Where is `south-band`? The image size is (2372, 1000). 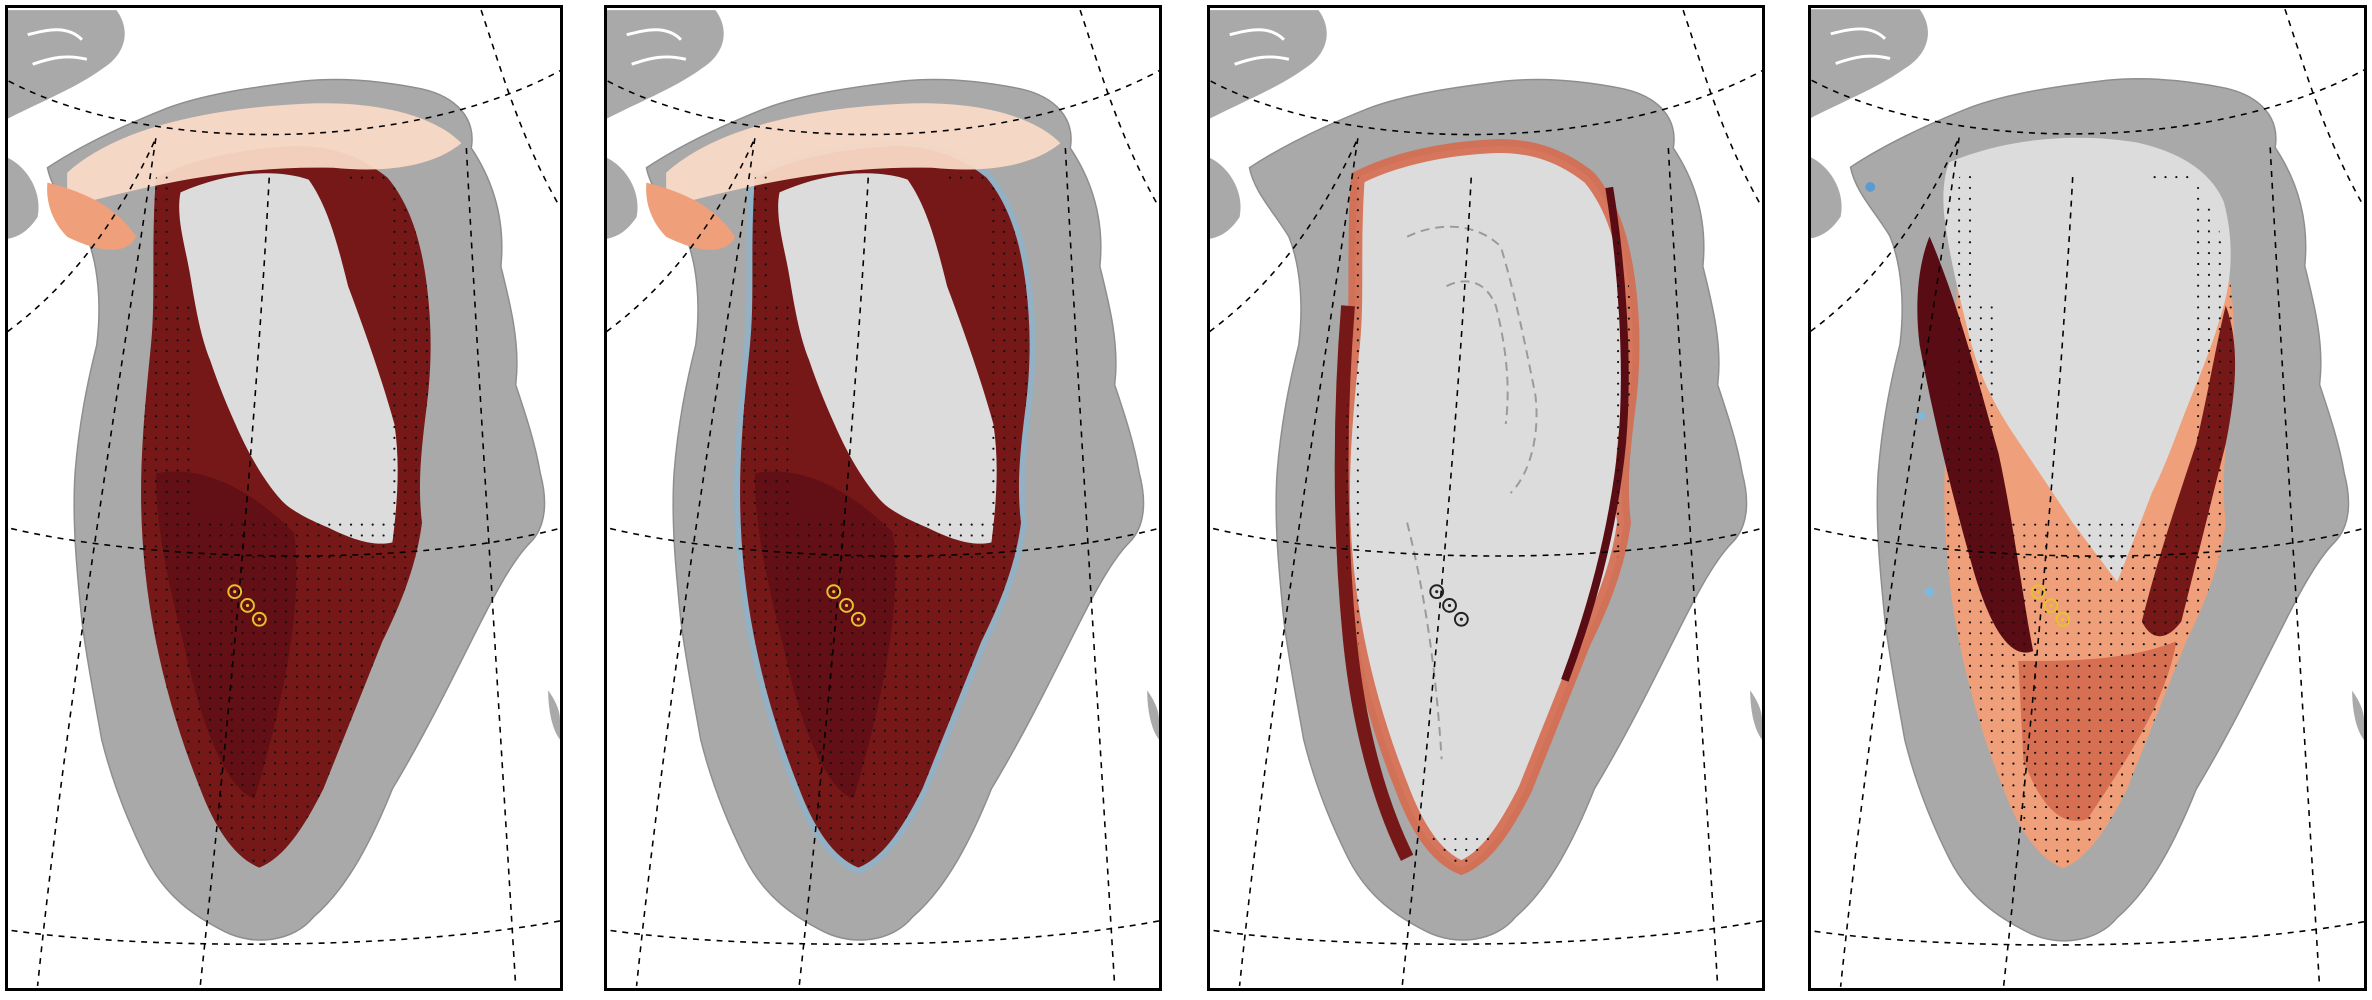 south-band is located at coordinates (2097, 731).